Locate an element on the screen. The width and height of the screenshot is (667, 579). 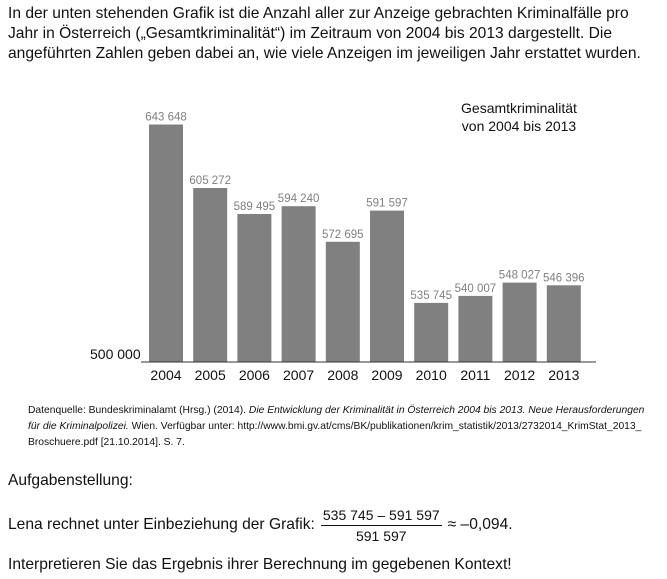
tick-label-2008: 2008 is located at coordinates (342, 375).